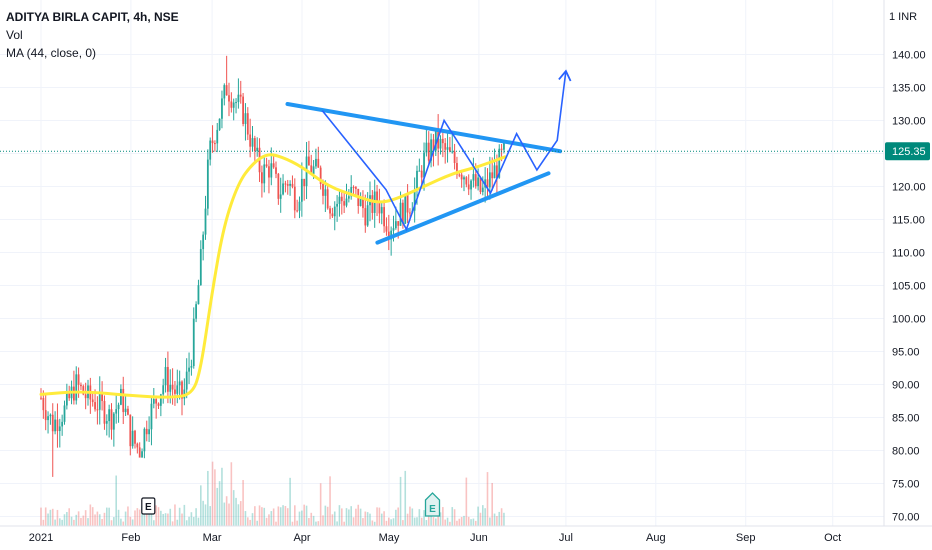 The height and width of the screenshot is (550, 932). What do you see at coordinates (51, 53) in the screenshot?
I see `ma-indicator-label: MA (44, close, 0)` at bounding box center [51, 53].